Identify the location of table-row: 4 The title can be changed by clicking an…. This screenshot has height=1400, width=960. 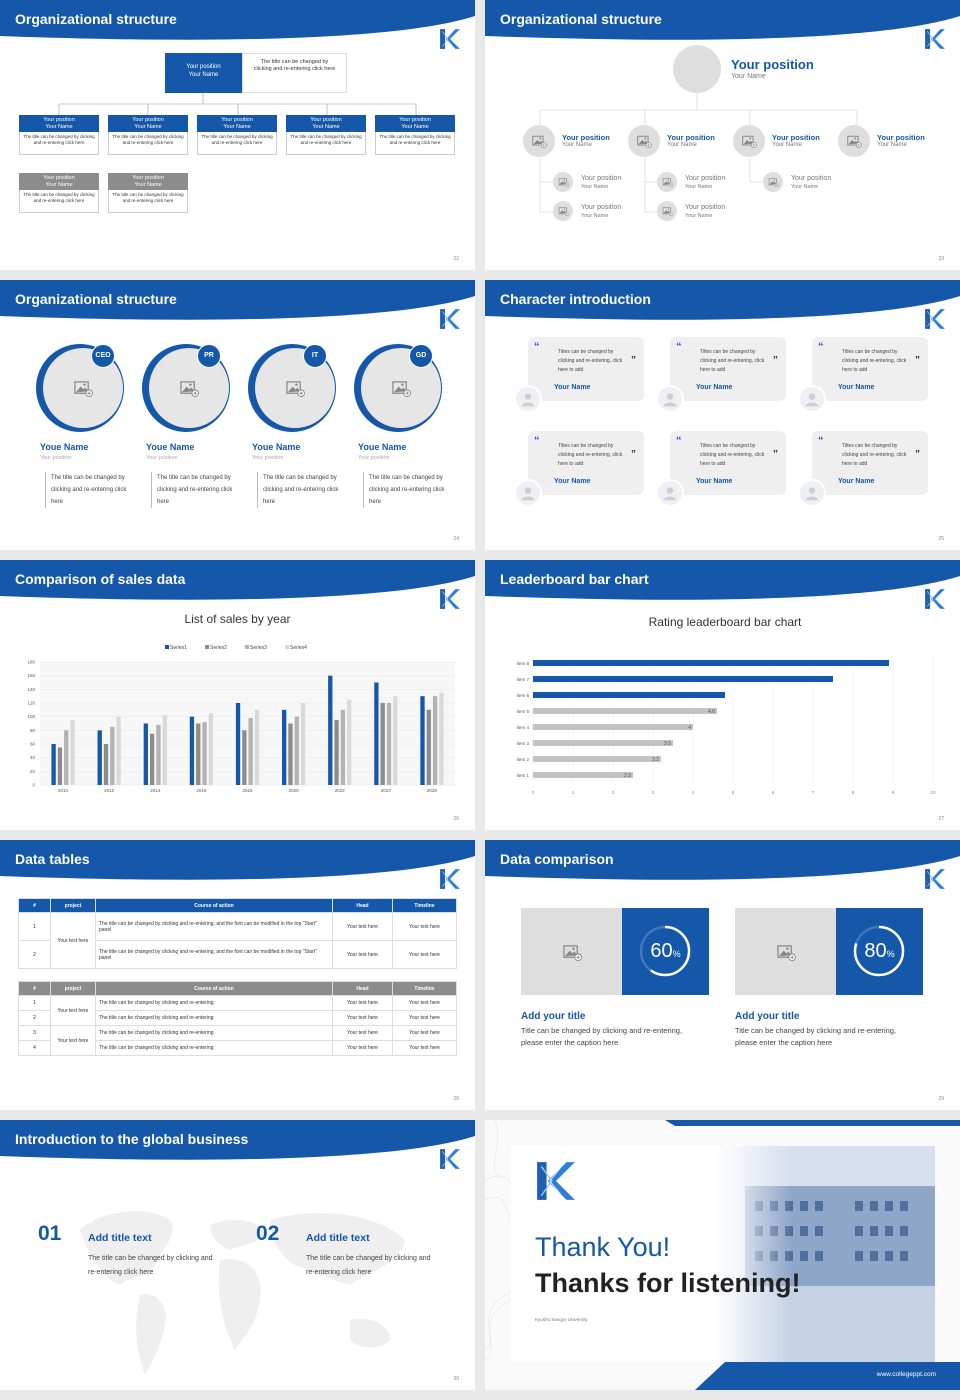
(237, 1048).